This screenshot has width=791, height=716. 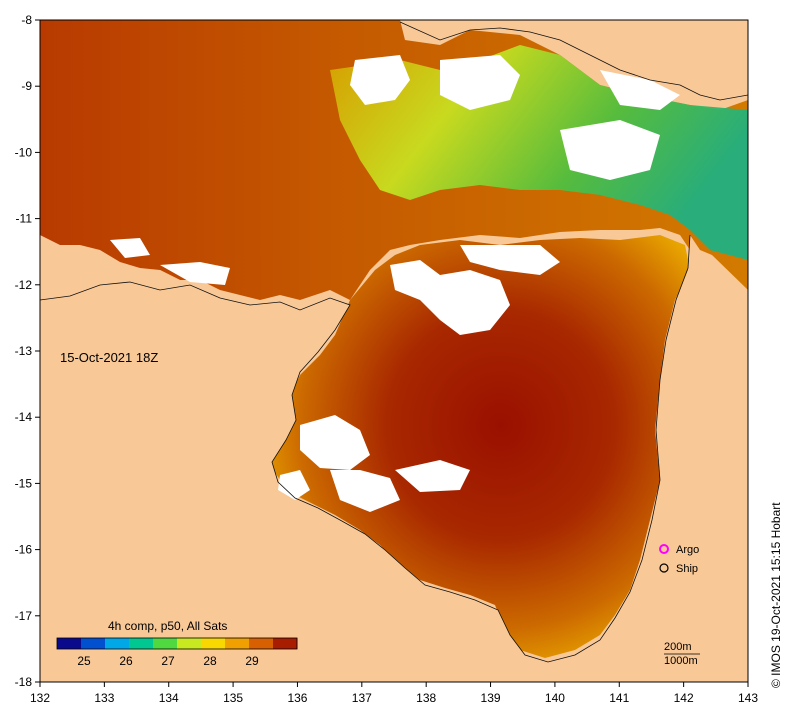 What do you see at coordinates (679, 559) in the screenshot?
I see `marker-legend: Argo Ship` at bounding box center [679, 559].